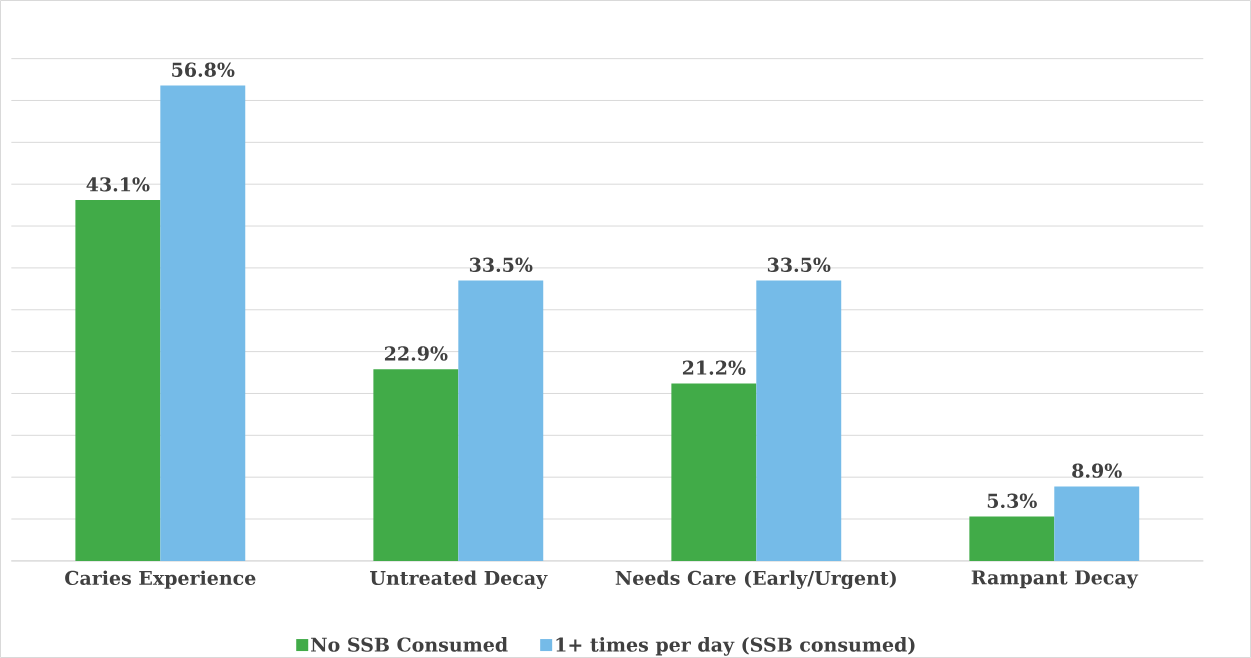 The image size is (1251, 658). Describe the element at coordinates (203, 69) in the screenshot. I see `data-label: 56.8%` at that location.